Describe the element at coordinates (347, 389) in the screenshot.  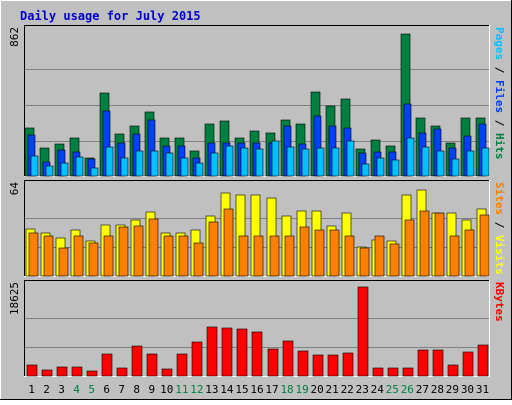
I see `x-tick-label-day-22: 22` at that location.